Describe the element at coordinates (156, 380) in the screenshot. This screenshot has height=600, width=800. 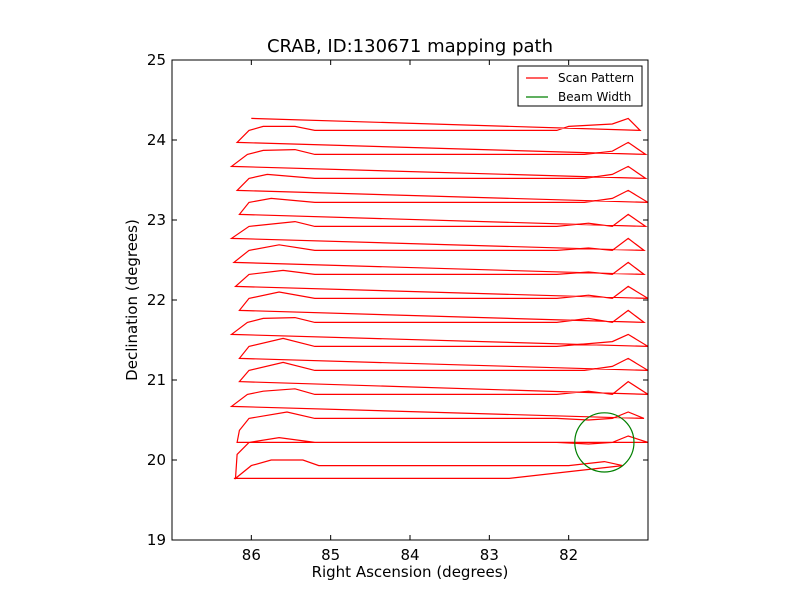
I see `y-tick-label: 21` at that location.